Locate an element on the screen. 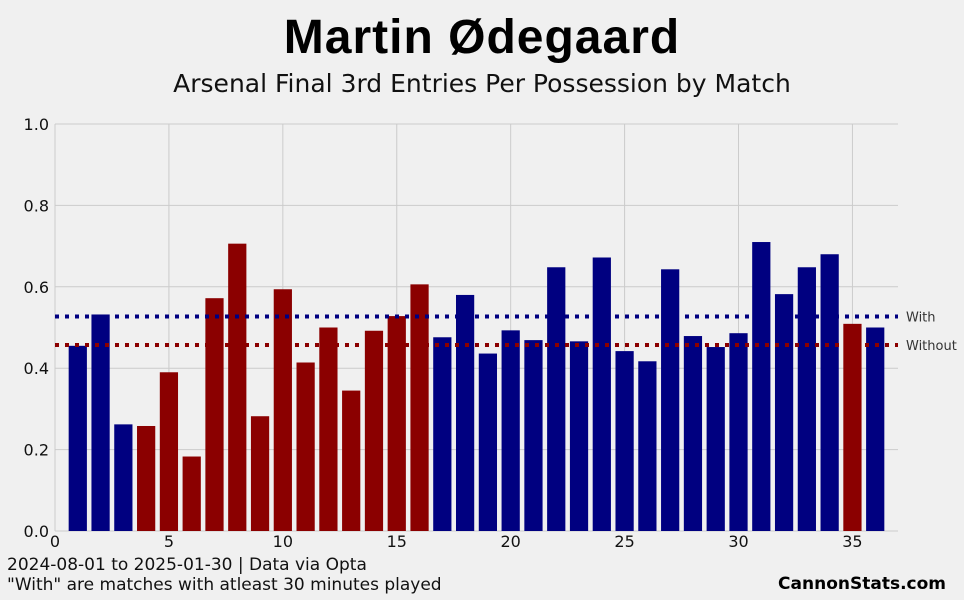  ref-label-without: Without is located at coordinates (931, 346).